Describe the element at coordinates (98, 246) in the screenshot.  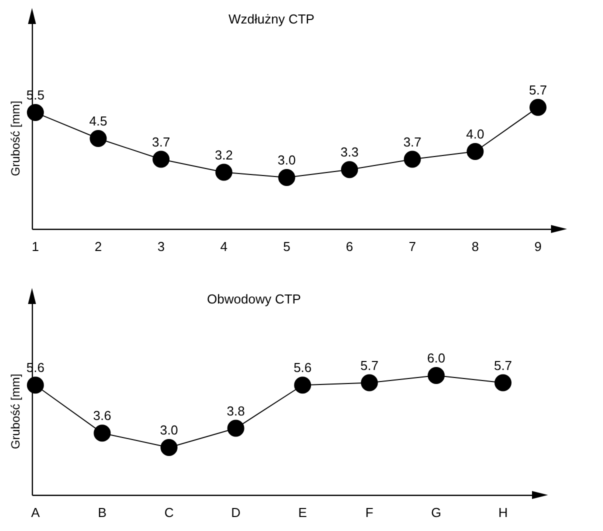
I see `x-tick-label: 2` at that location.